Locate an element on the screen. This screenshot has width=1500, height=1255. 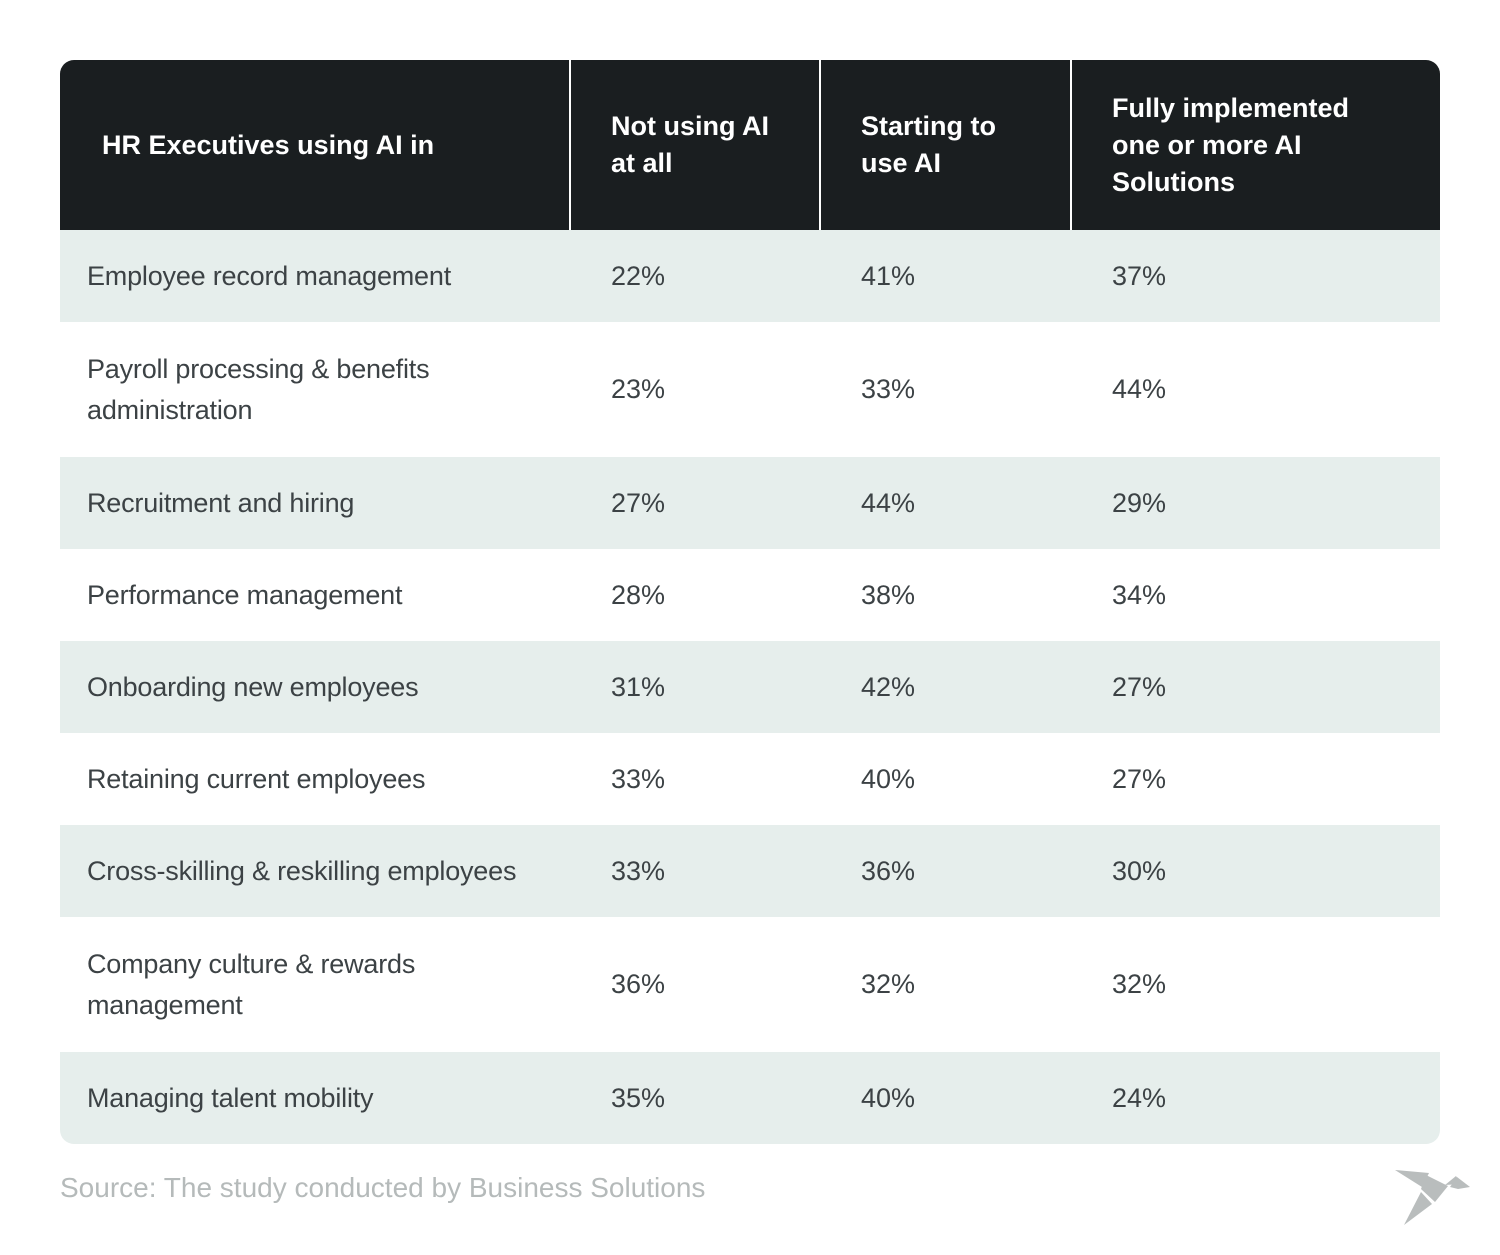
value-starting: 36% is located at coordinates (888, 870).